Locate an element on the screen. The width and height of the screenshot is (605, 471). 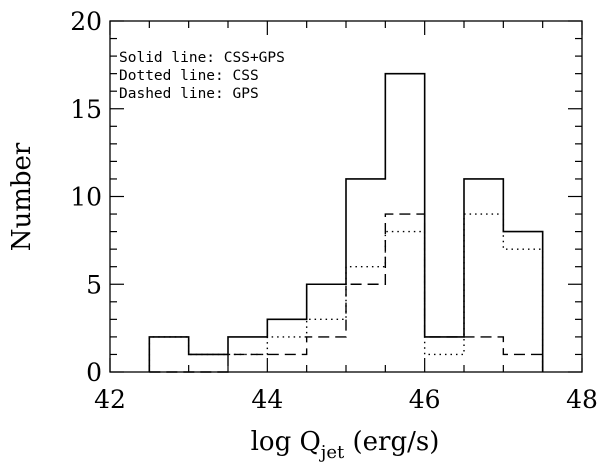
x-tick-label: 42 is located at coordinates (110, 399).